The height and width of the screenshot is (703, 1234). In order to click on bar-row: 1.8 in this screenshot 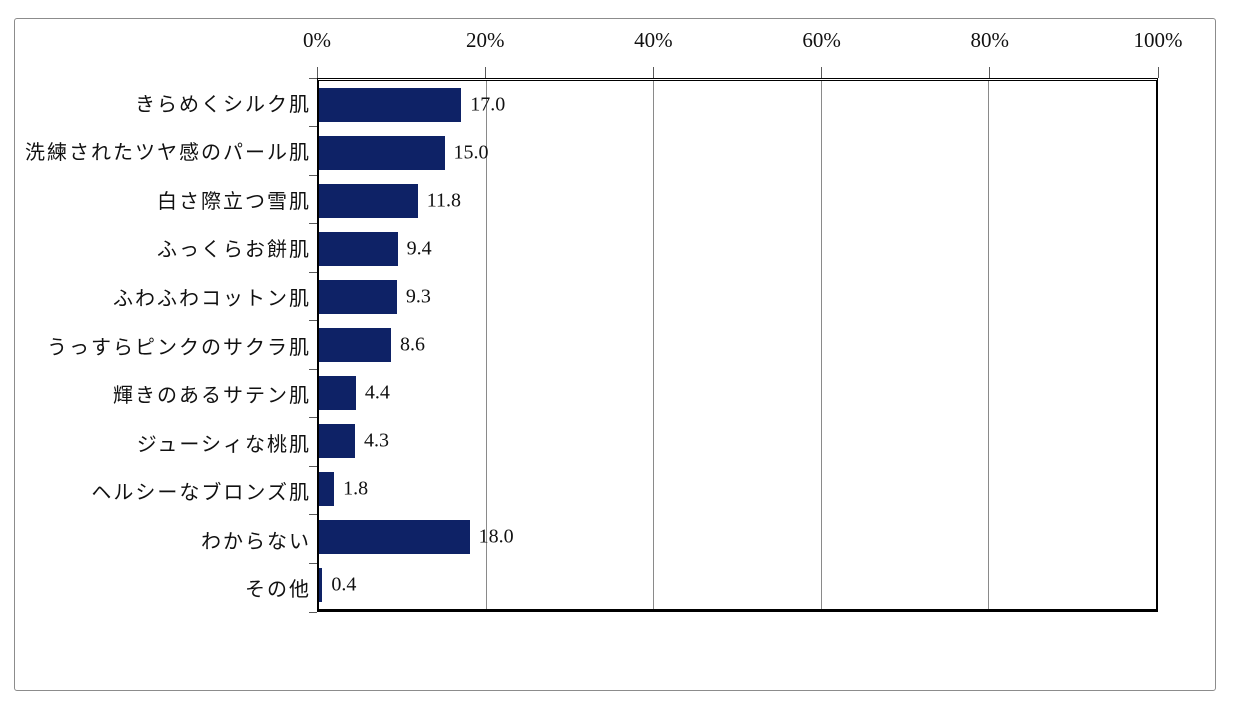, I will do `click(737, 489)`.